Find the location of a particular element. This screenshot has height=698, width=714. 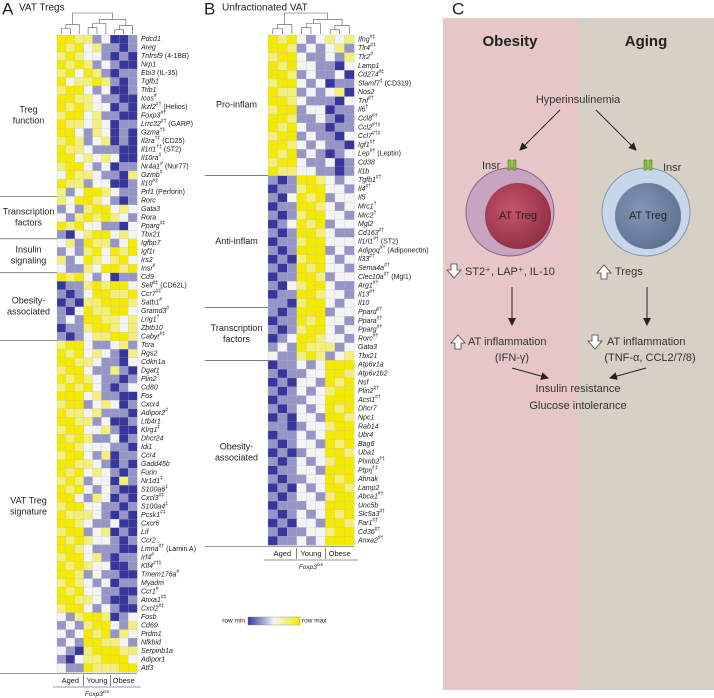

gene-note: (ST2) is located at coordinates (173, 150).